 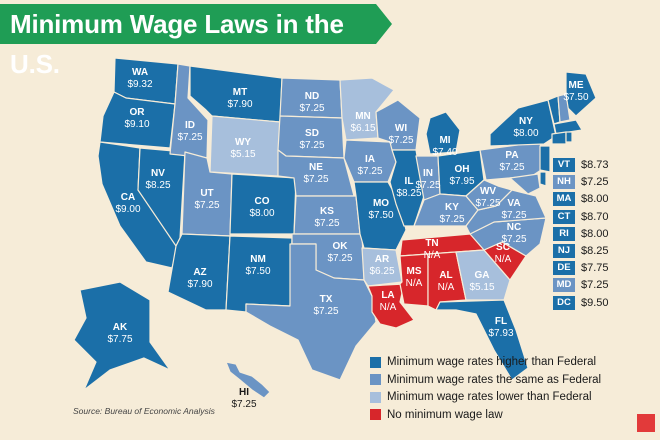 I want to click on state-abbr: CO, so click(x=262, y=201).